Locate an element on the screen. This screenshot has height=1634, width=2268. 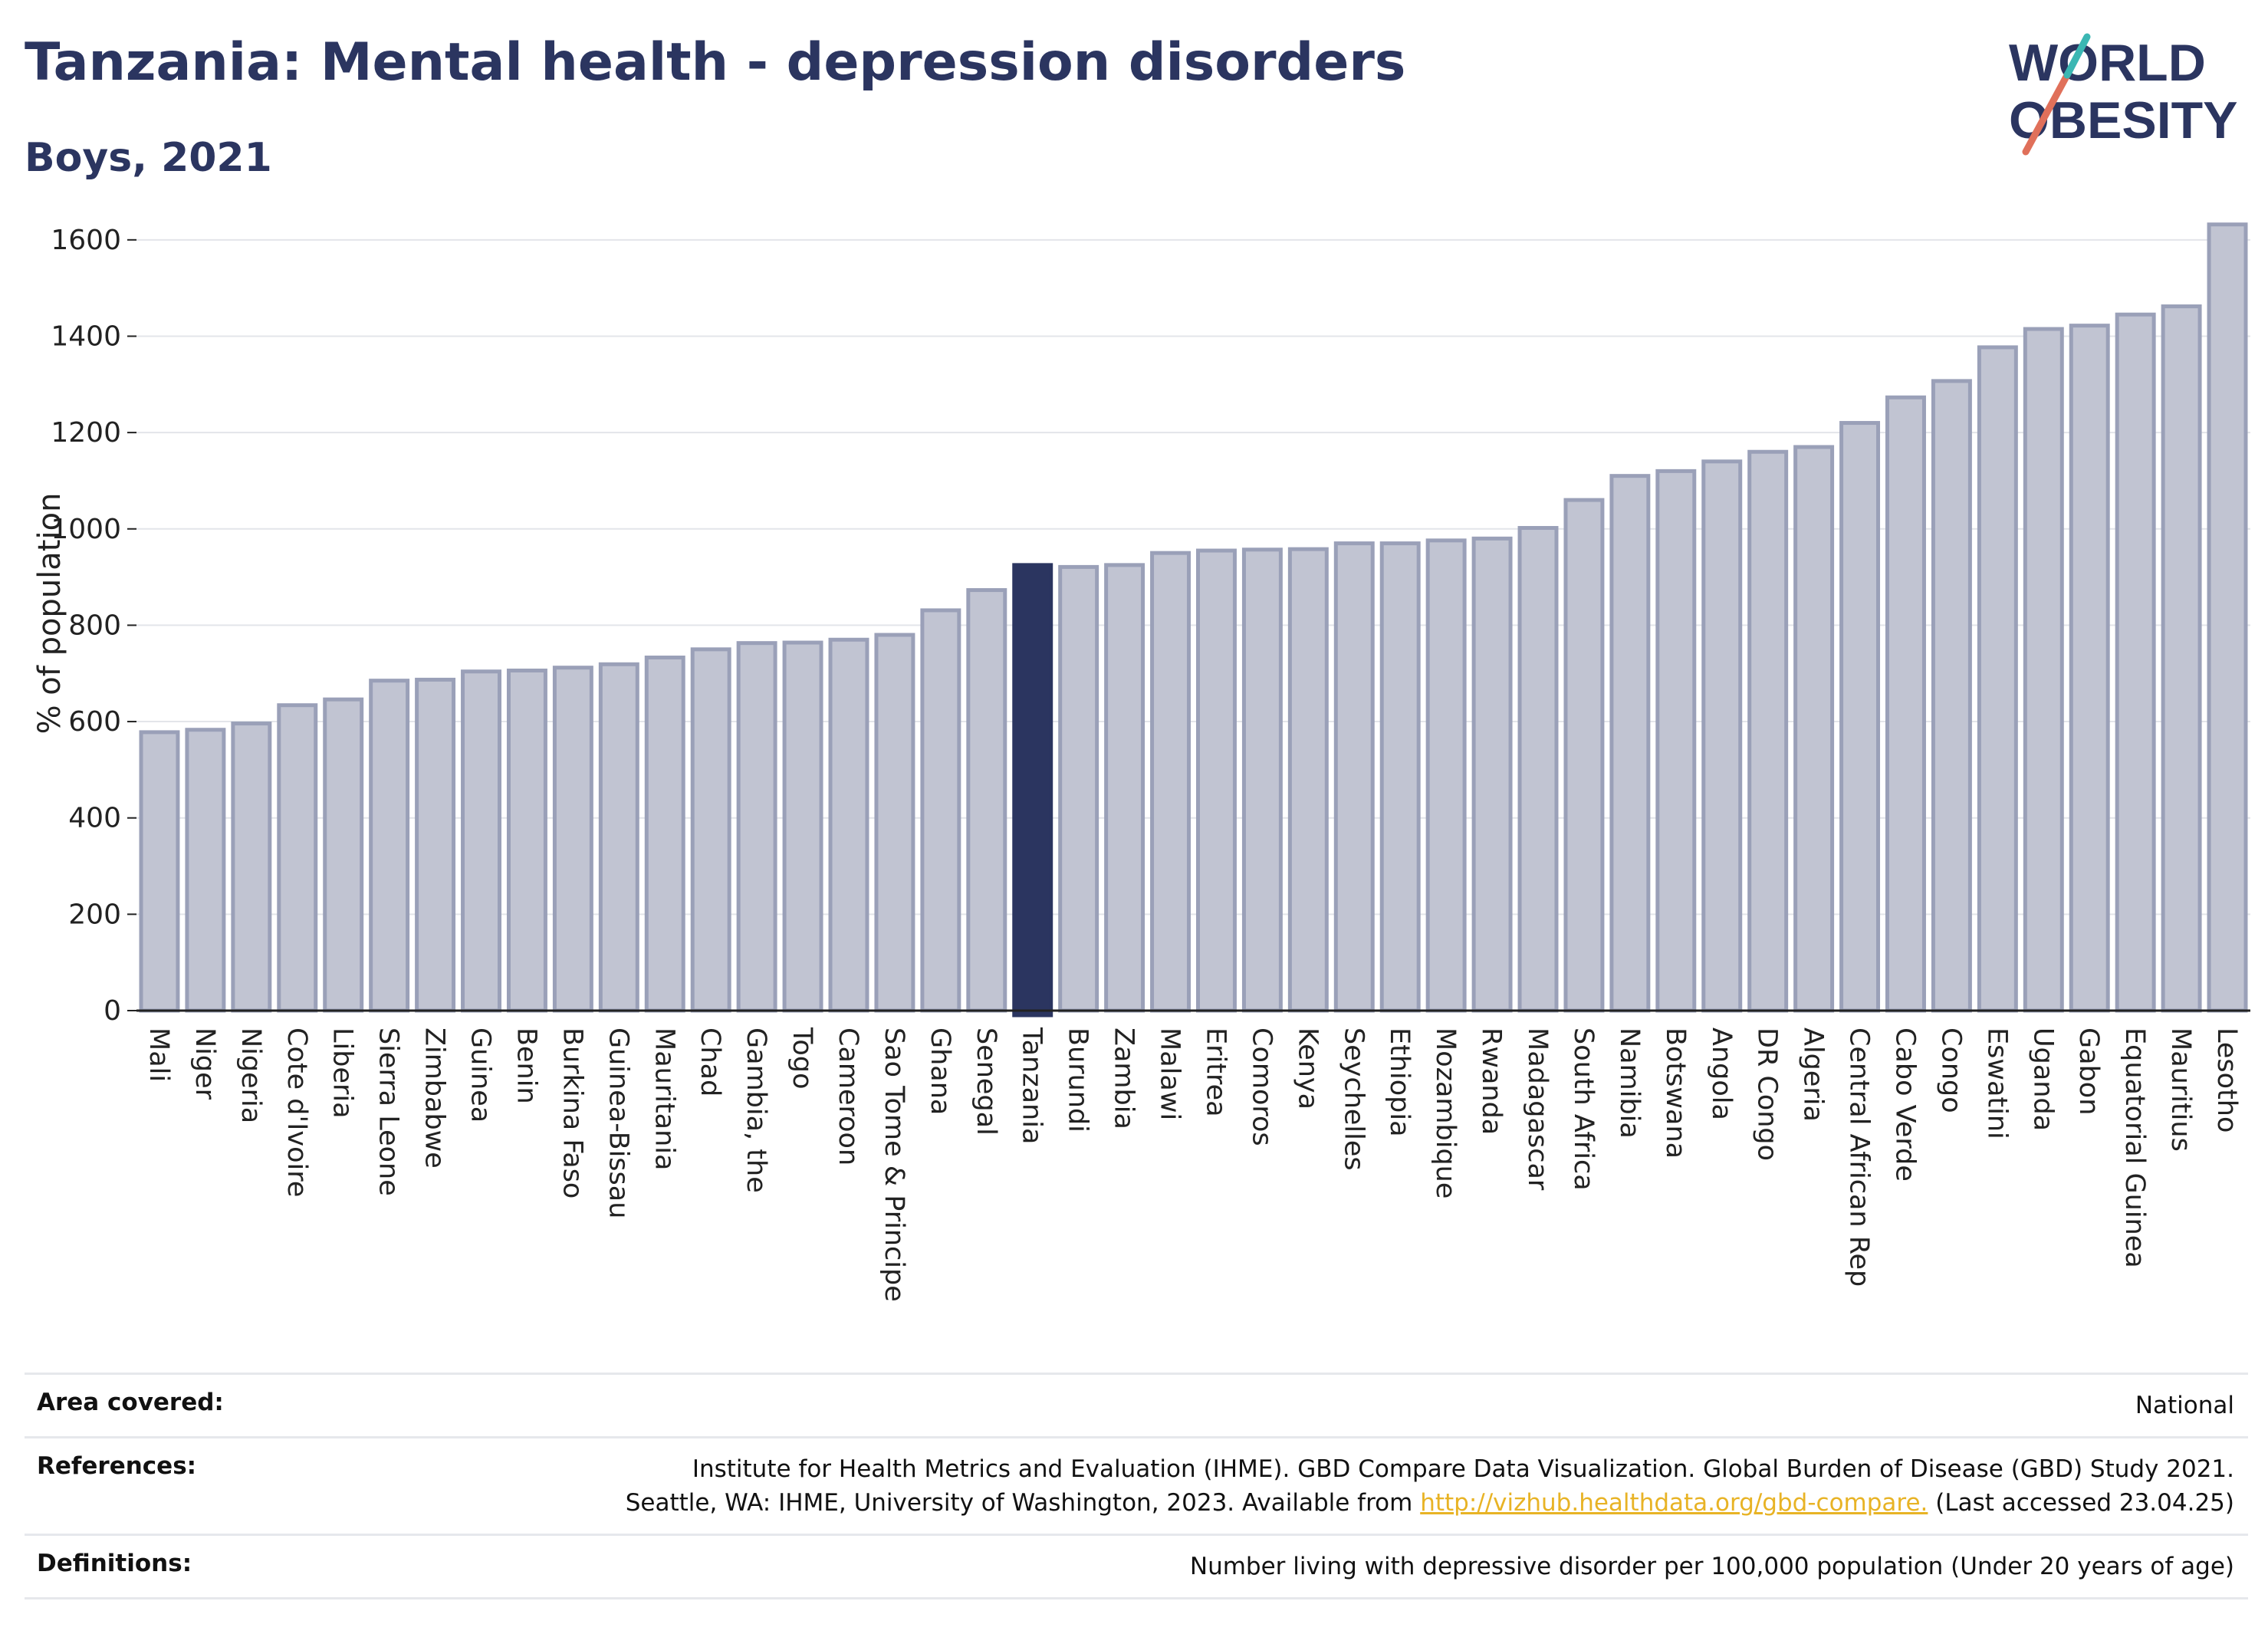
x-tick-label: Central African Rep is located at coordinates (1859, 1157).